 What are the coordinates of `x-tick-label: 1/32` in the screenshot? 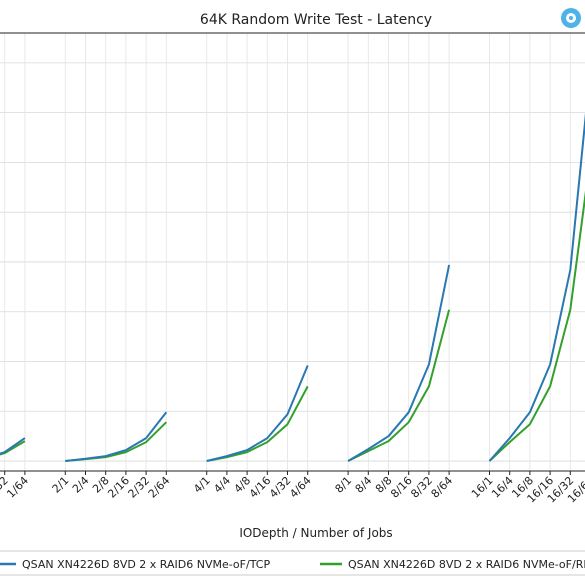 It's located at (5, 487).